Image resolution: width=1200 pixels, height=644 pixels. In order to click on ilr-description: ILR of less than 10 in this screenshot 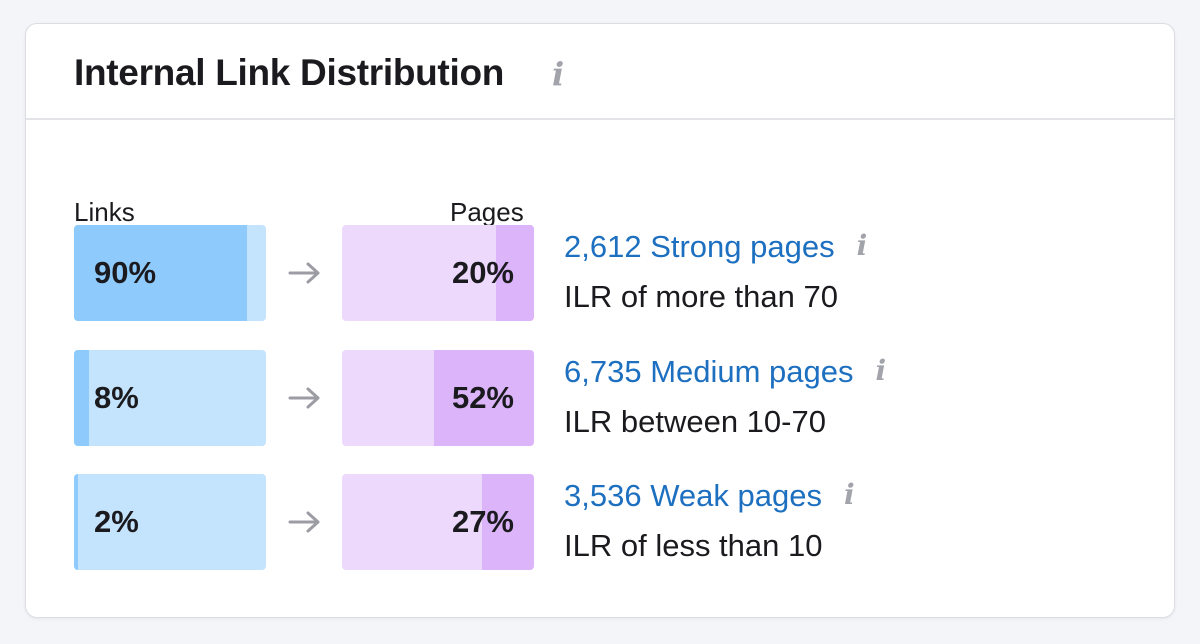, I will do `click(693, 545)`.